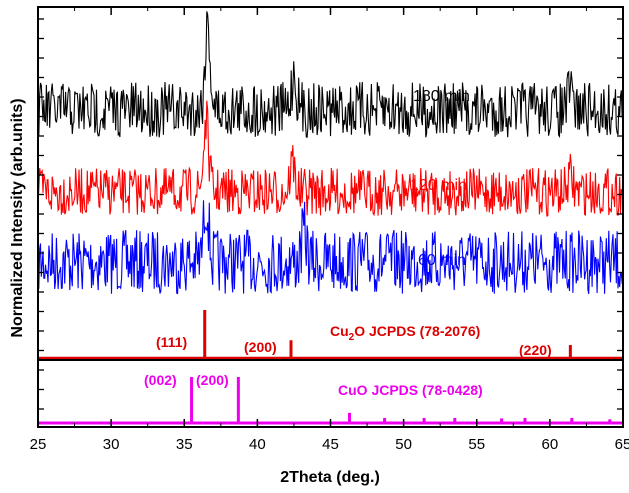 This screenshot has width=629, height=493. Describe the element at coordinates (330, 477) in the screenshot. I see `x-axis-title: 2Theta (deg.)` at that location.